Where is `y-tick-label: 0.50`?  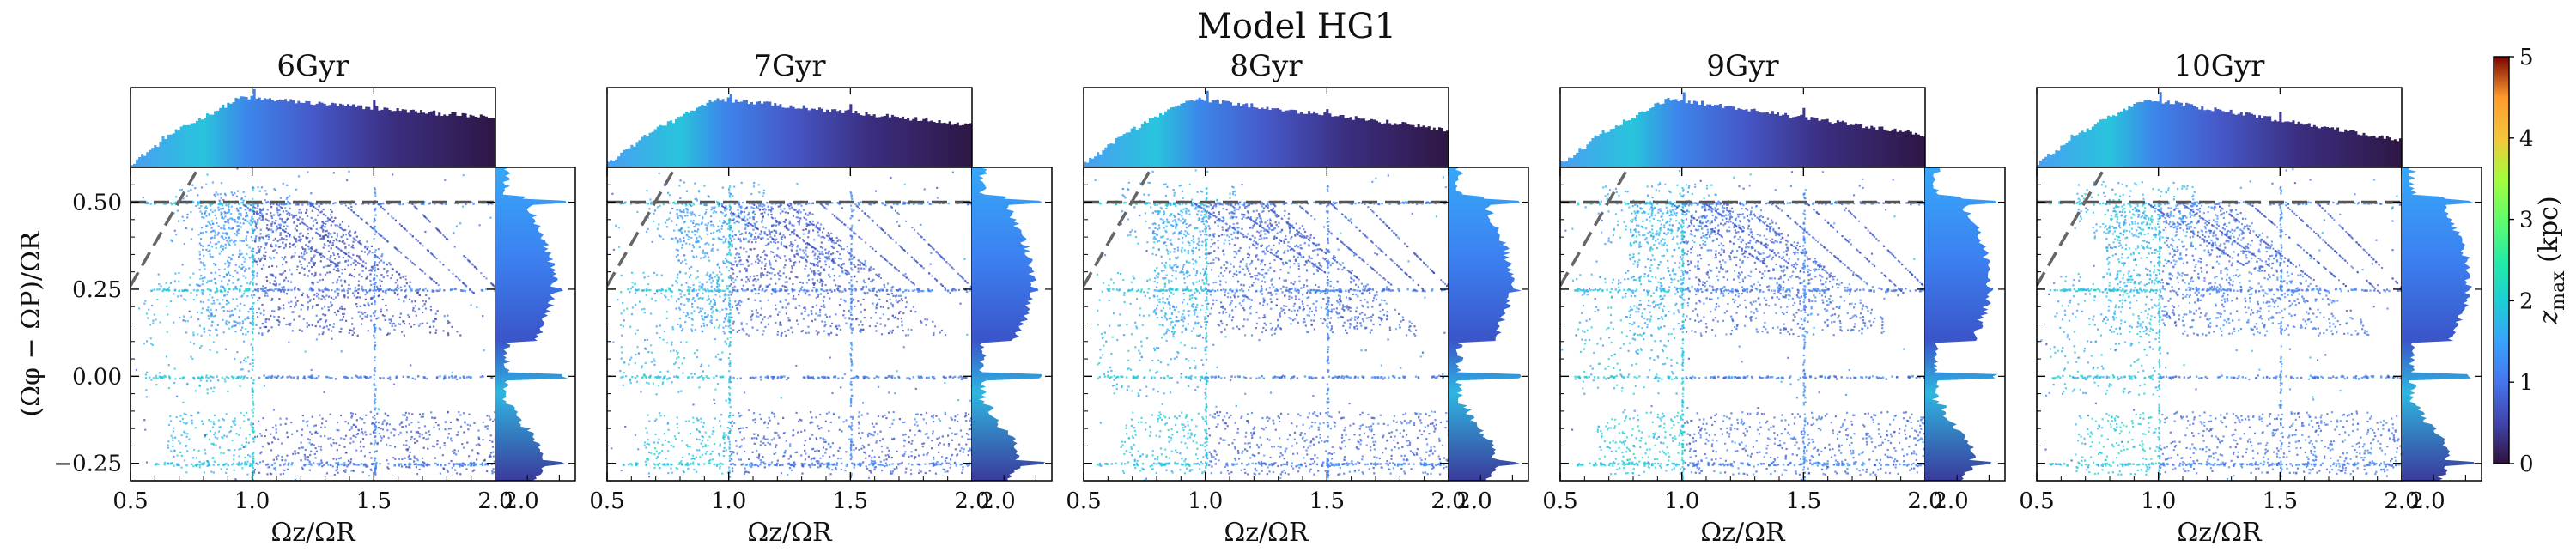
y-tick-label: 0.50 is located at coordinates (97, 203).